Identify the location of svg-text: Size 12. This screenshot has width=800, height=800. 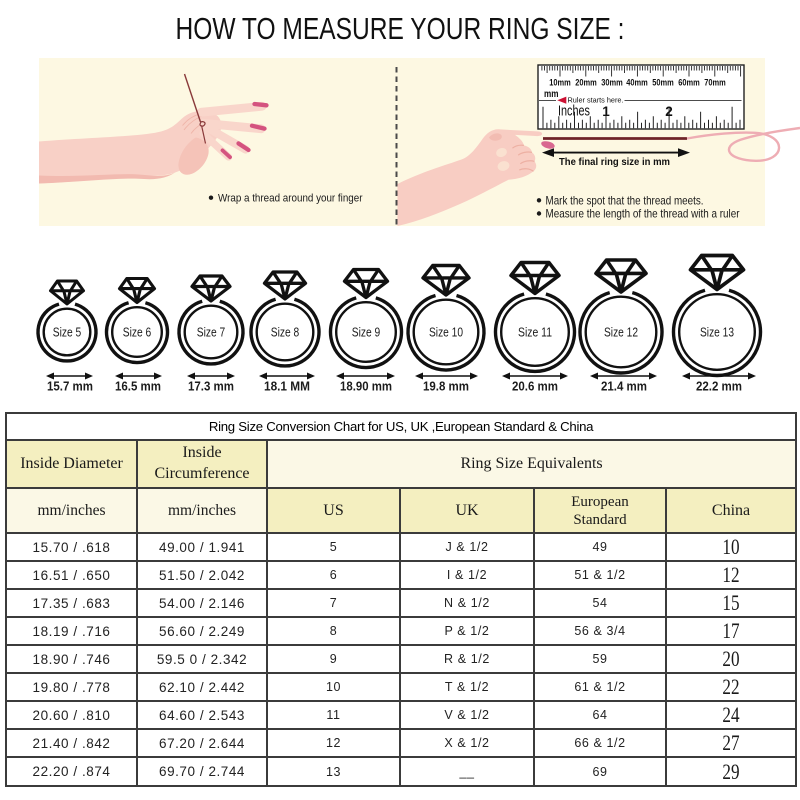
(621, 332).